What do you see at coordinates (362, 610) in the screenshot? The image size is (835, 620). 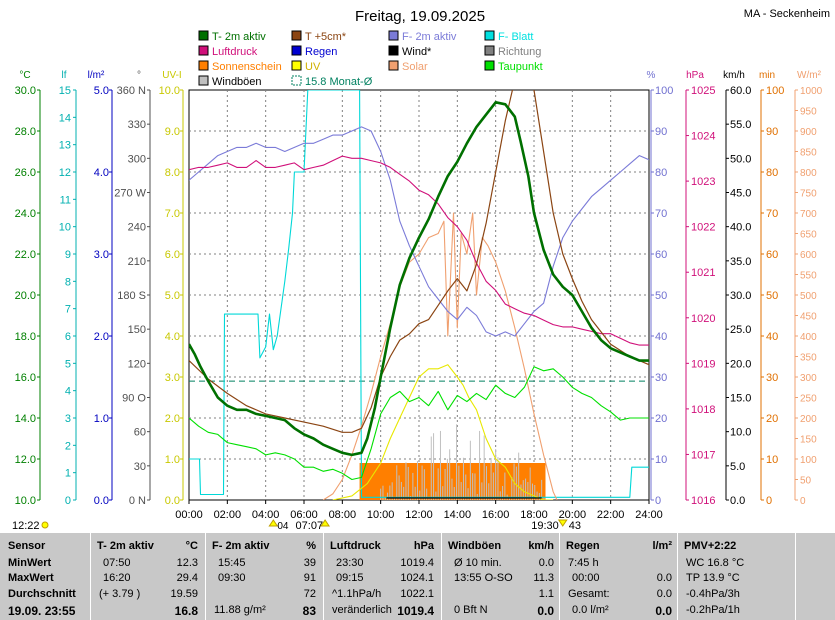 I see `stats-press-tendency: veränderlich` at bounding box center [362, 610].